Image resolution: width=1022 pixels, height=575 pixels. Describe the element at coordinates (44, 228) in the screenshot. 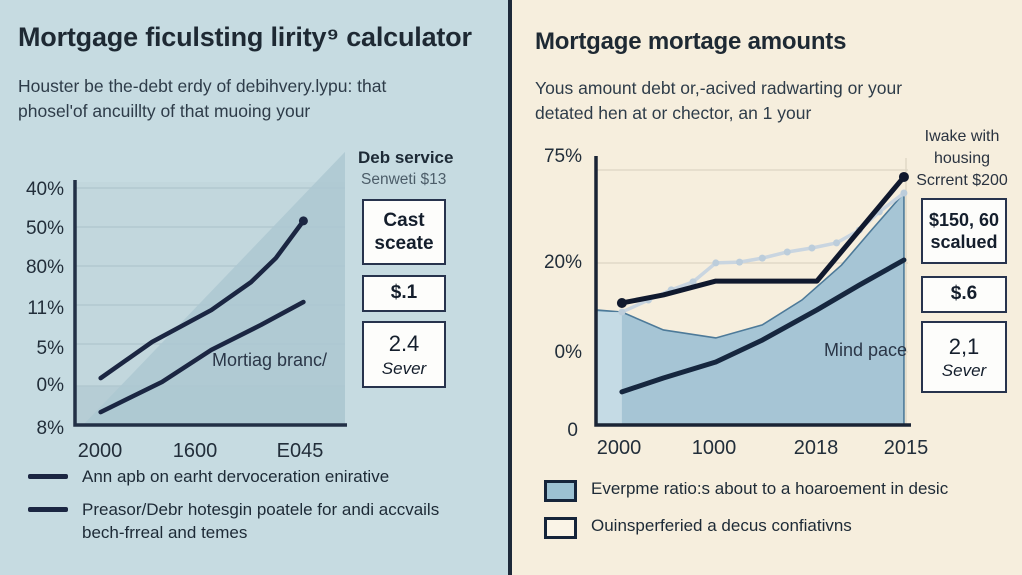

I see `left-ytick-1: 50%` at that location.